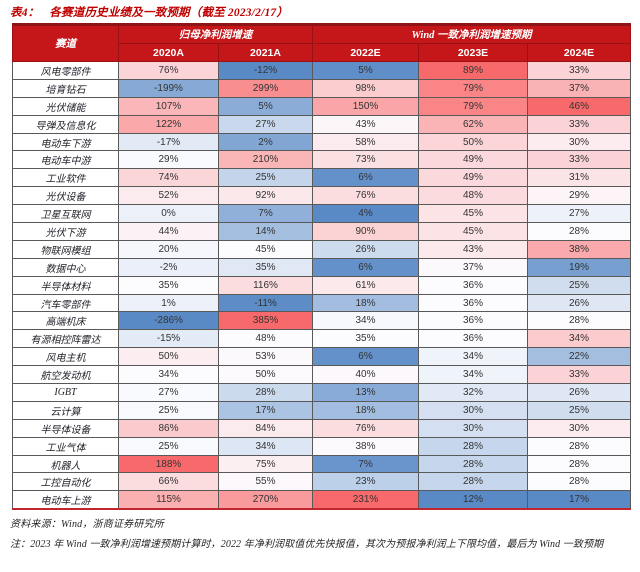  Describe the element at coordinates (65, 88) in the screenshot. I see `sector-cell: 培育钻石` at that location.